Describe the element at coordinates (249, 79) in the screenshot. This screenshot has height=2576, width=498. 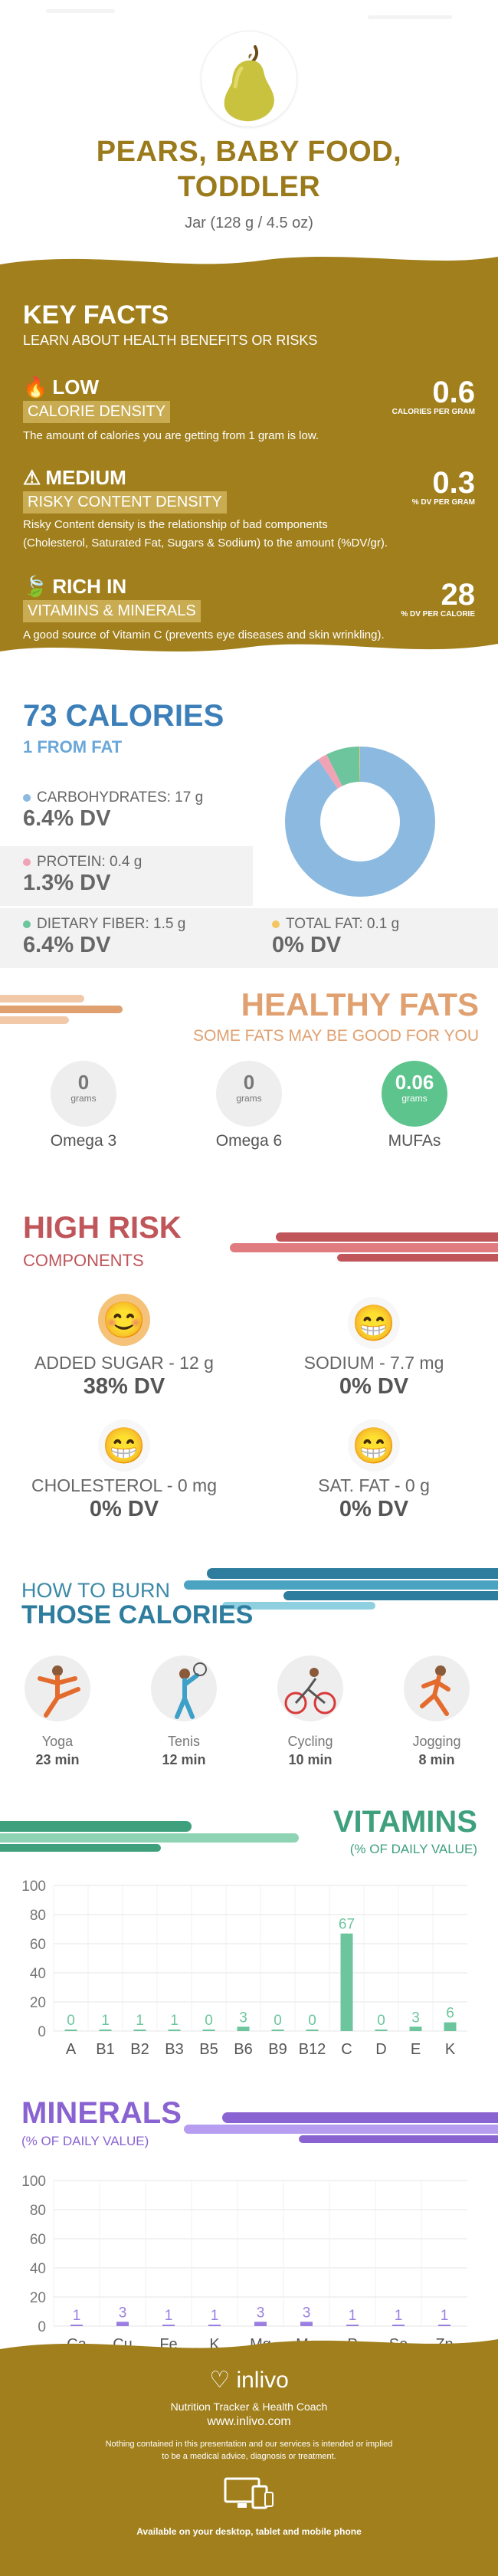
I see `food-image` at that location.